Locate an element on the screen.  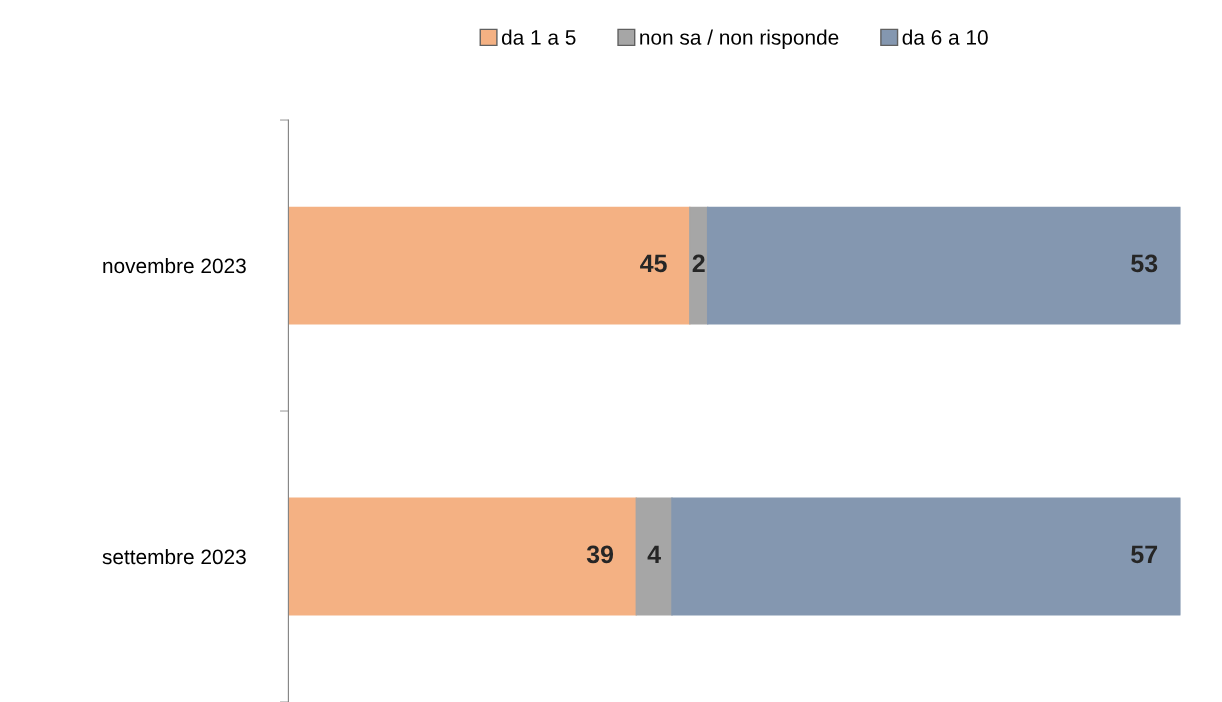
y-tick-label: settembre 2023 is located at coordinates (174, 556).